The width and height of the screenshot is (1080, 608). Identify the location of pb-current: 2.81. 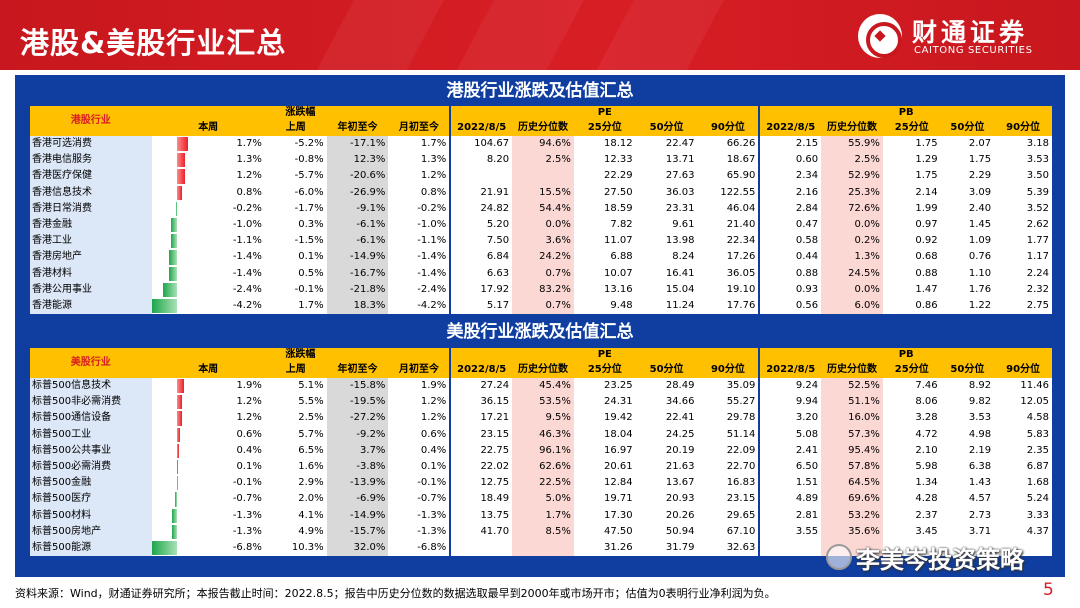
(790, 515).